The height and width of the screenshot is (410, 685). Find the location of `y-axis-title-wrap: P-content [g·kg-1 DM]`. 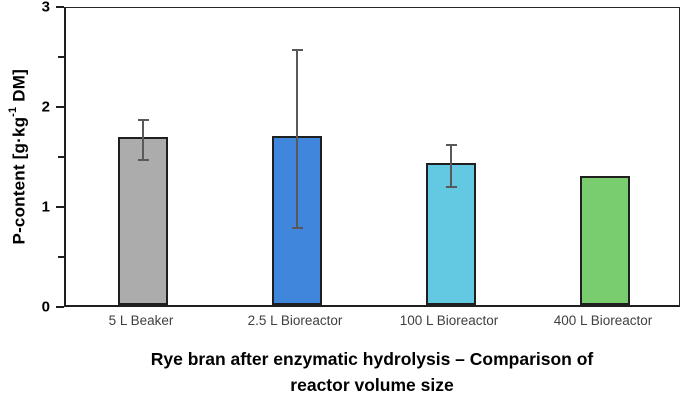

y-axis-title-wrap: P-content [g·kg-1 DM] is located at coordinates (18, 157).